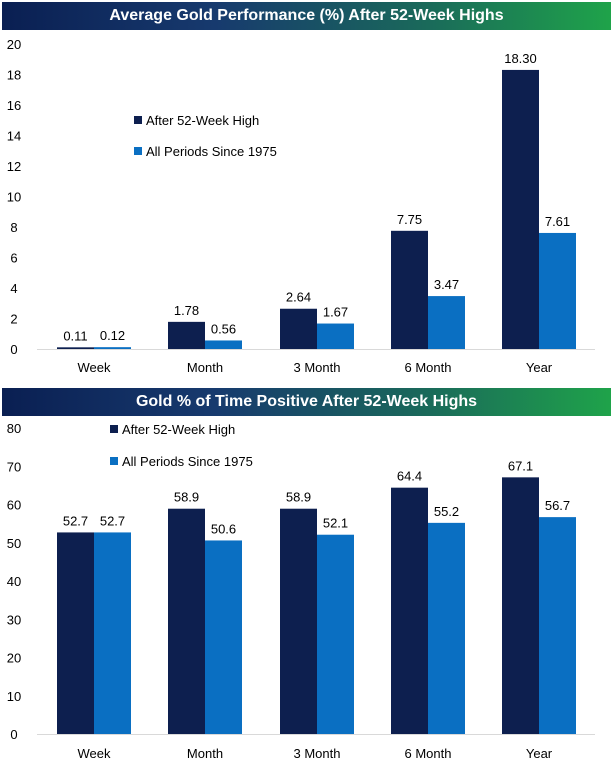 The image size is (613, 764). I want to click on y-tick-label: 4, so click(13, 288).